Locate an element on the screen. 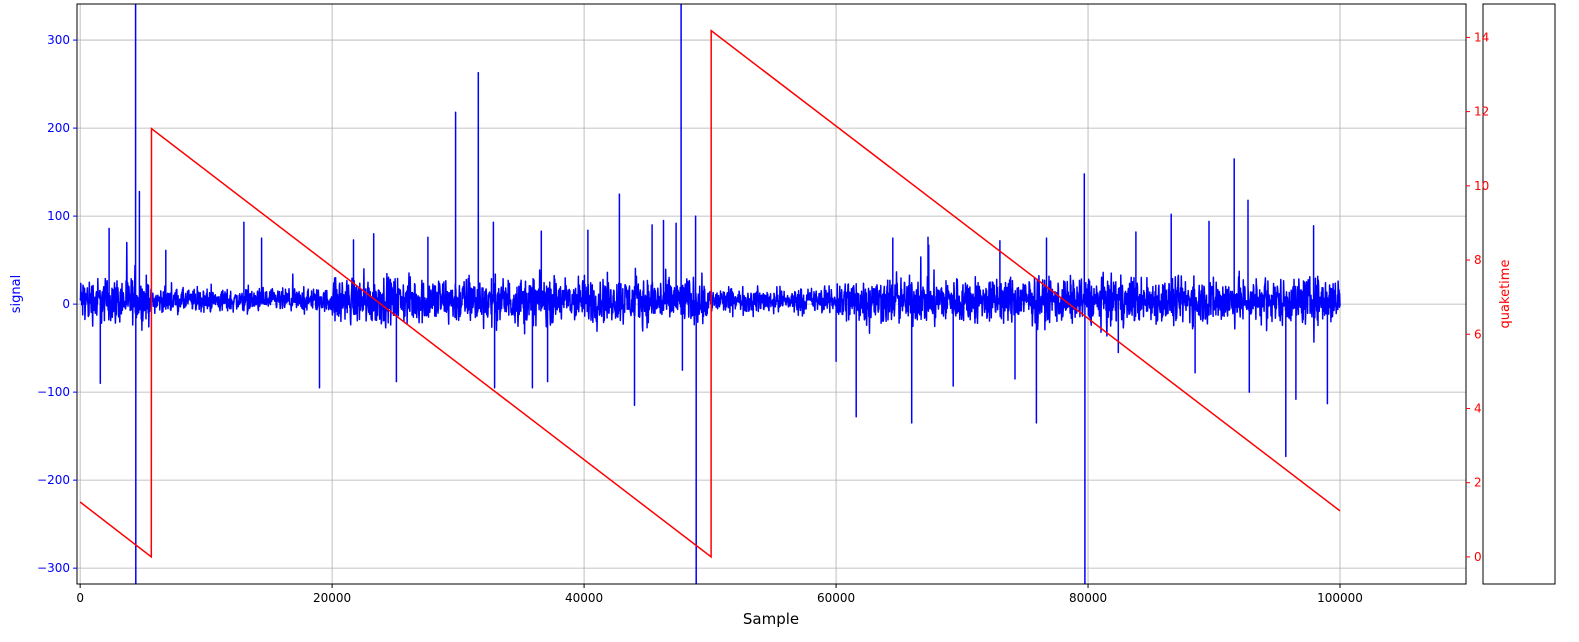 The width and height of the screenshot is (1579, 642). y-right-tick-label: 10 is located at coordinates (1481, 186).